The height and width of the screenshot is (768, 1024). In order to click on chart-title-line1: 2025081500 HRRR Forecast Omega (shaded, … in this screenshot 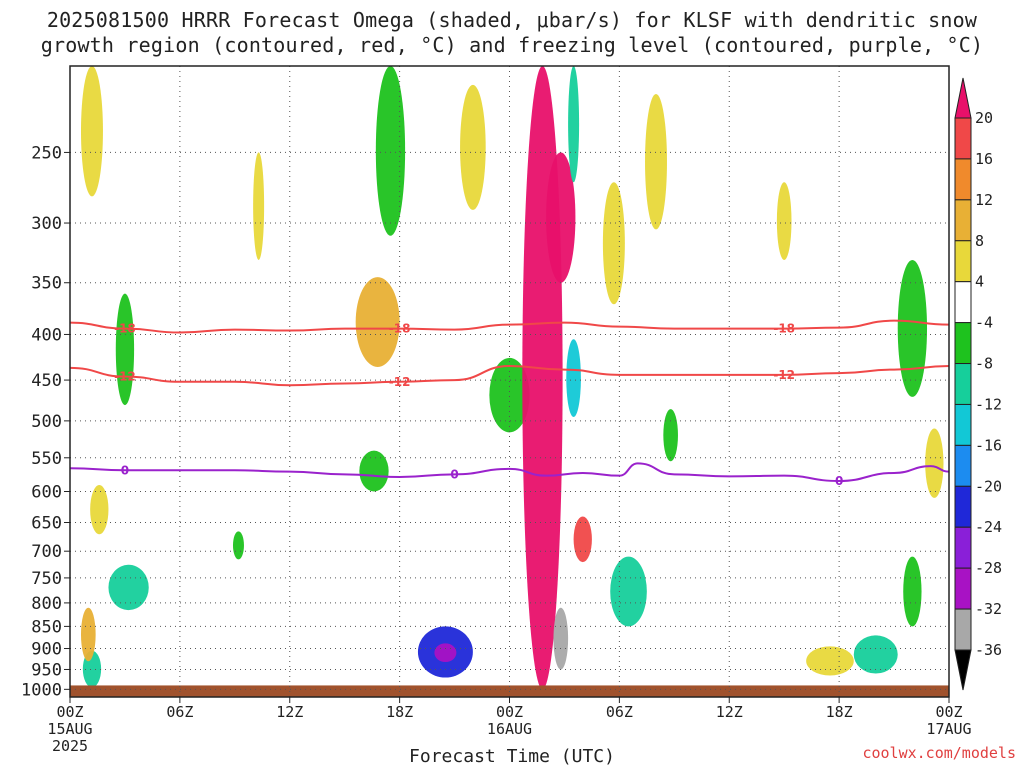, I will do `click(512, 20)`.